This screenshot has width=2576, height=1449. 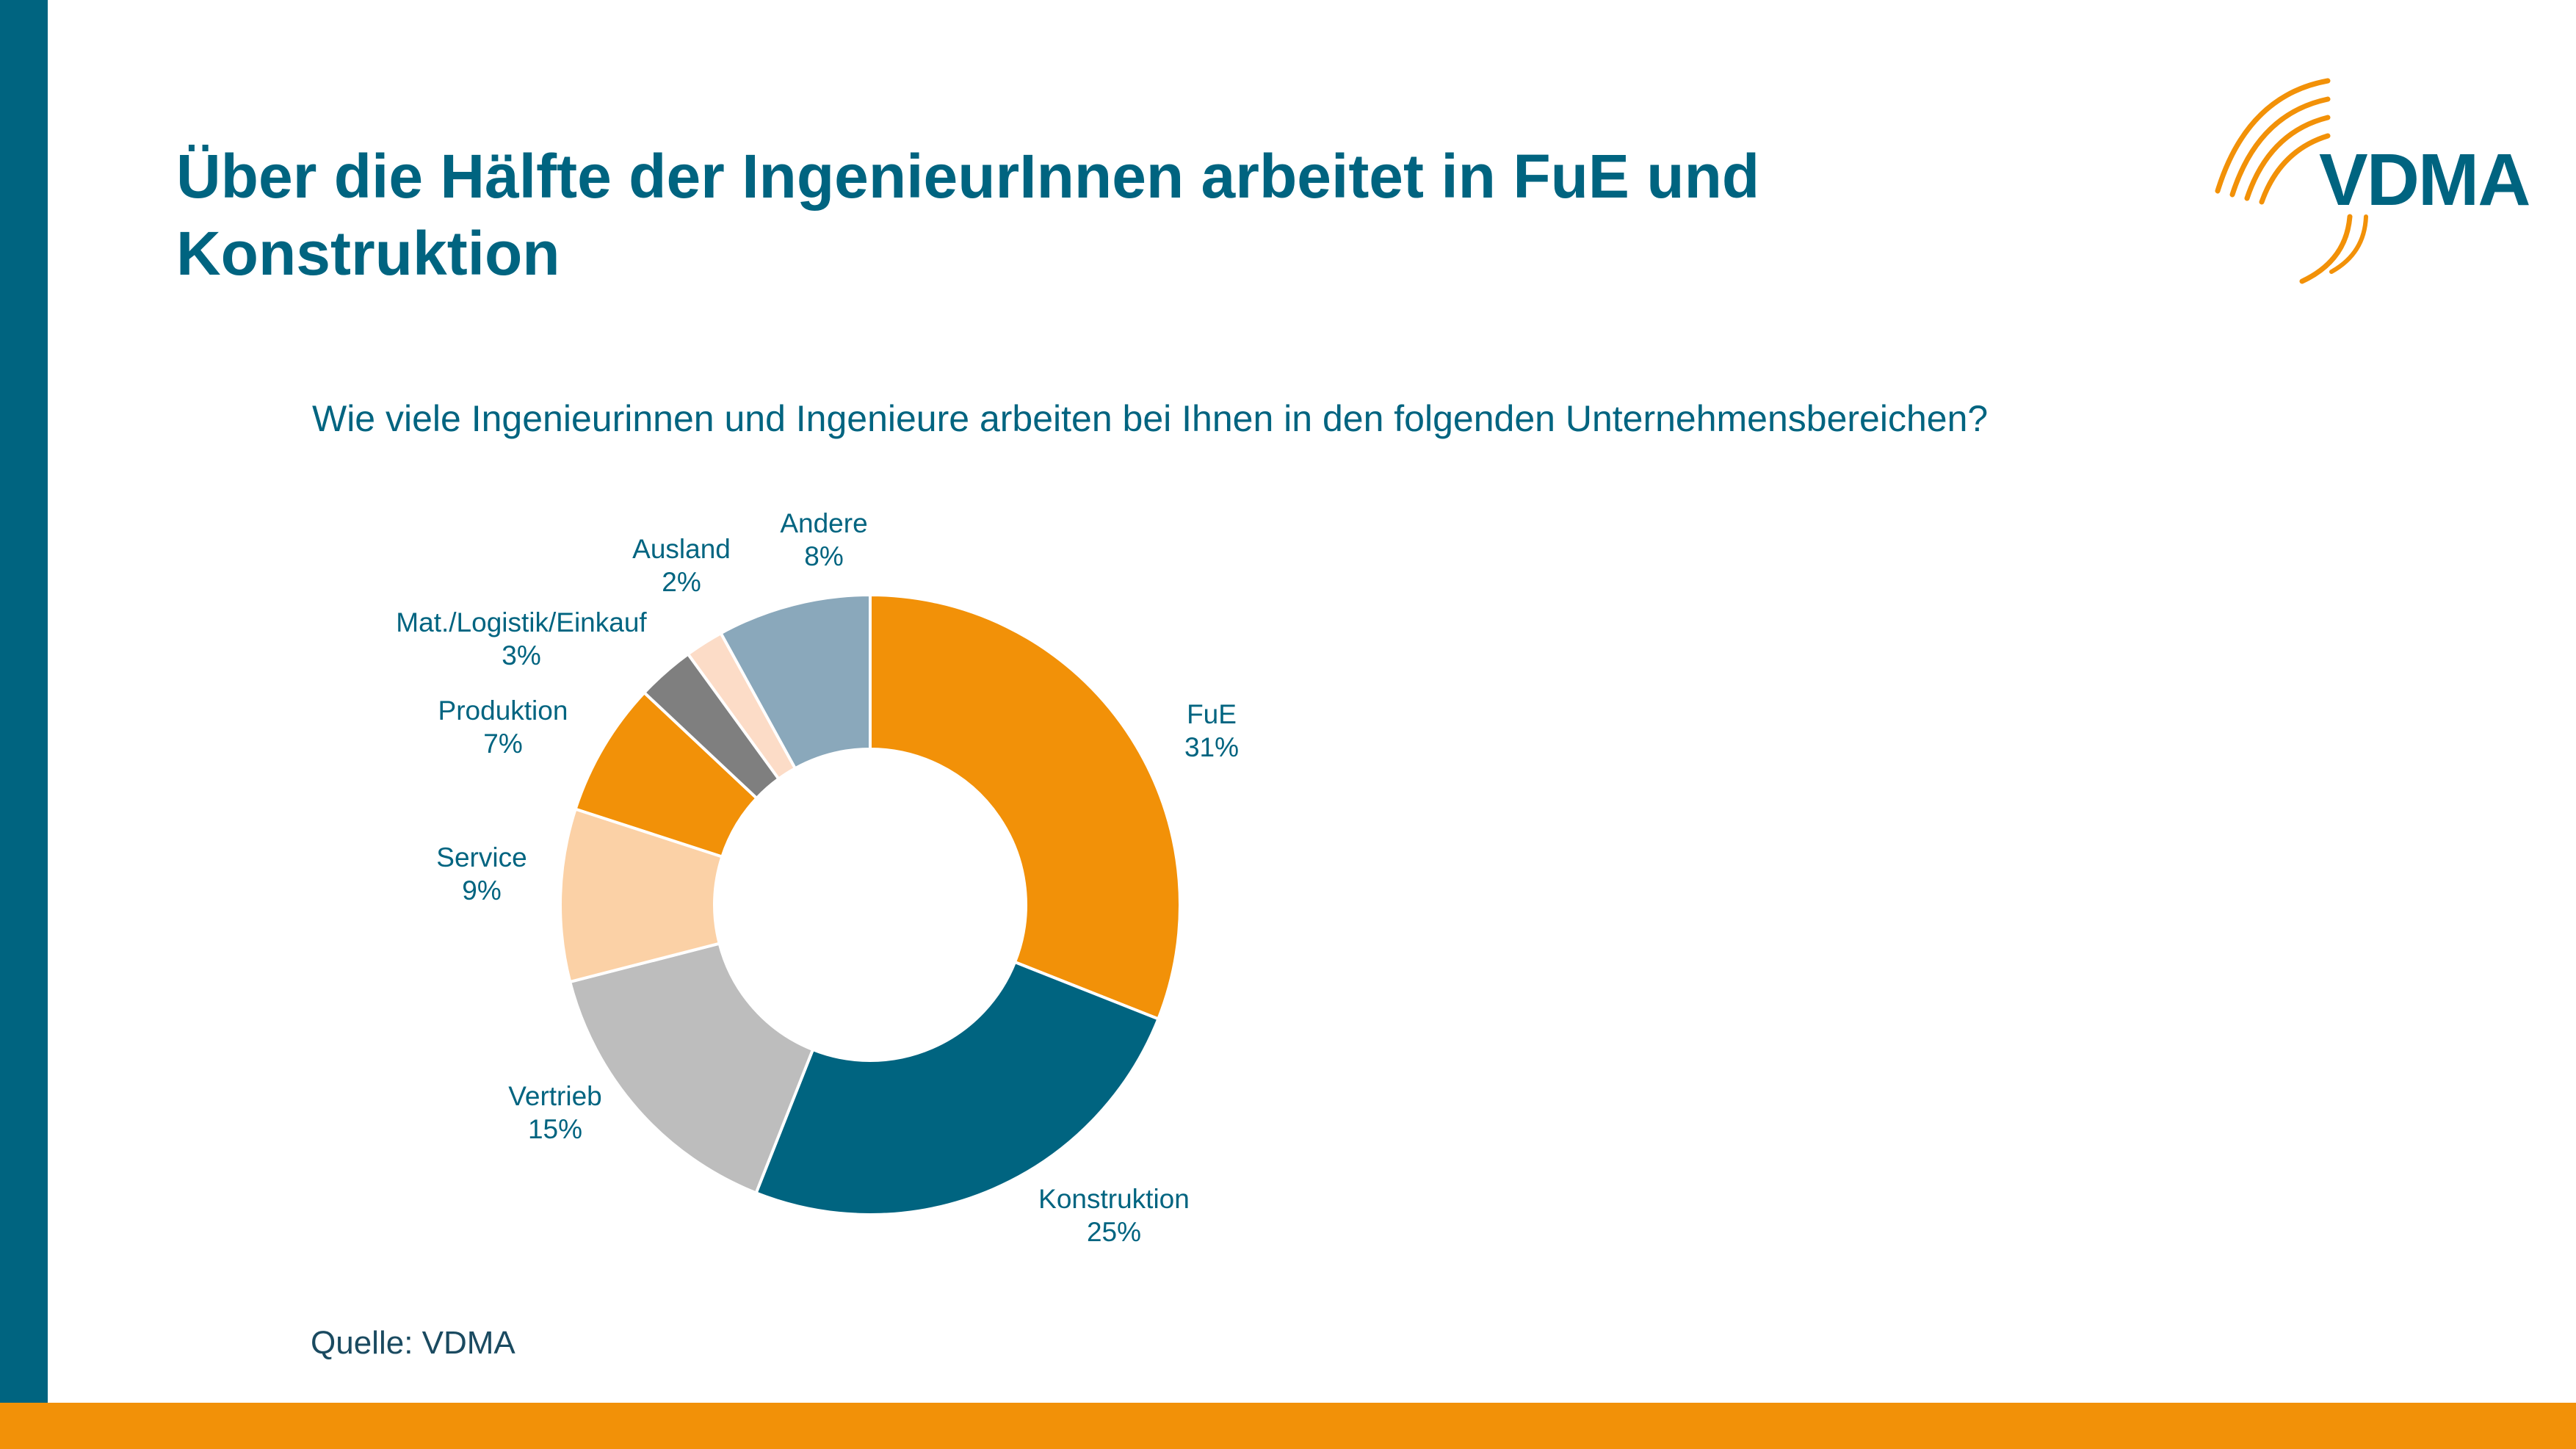 I want to click on slice-produktion, so click(x=666, y=774).